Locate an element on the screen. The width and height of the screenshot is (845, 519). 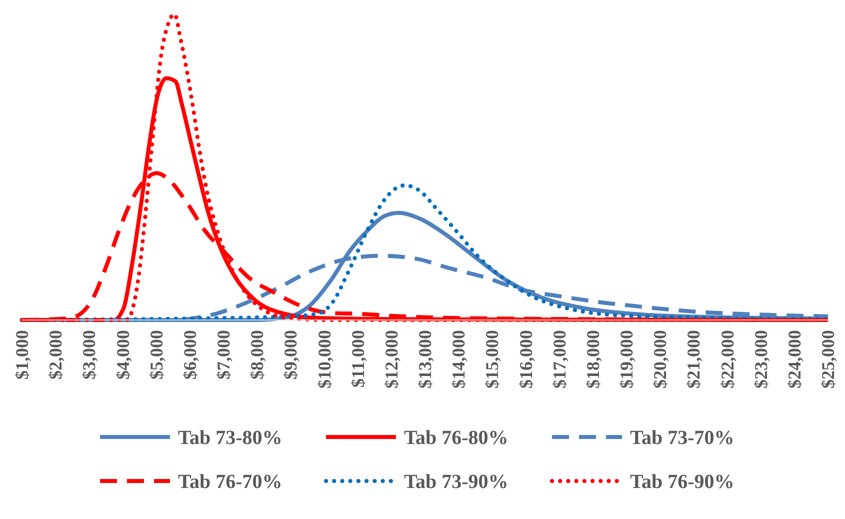
x-tick-label: $16,000 is located at coordinates (526, 359).